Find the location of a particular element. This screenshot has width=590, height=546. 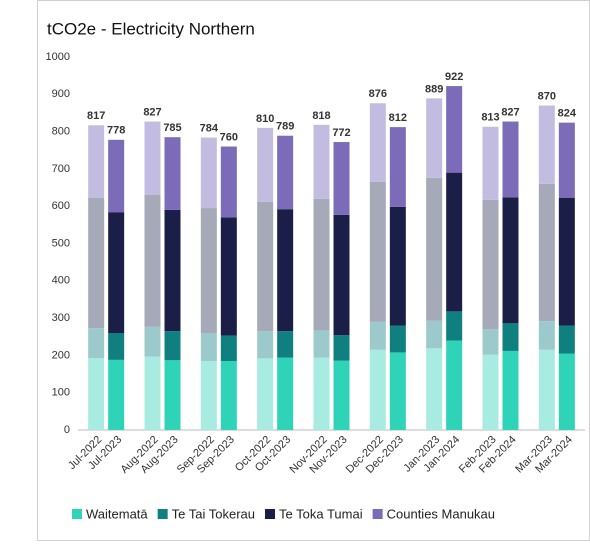

total-label: 876 is located at coordinates (378, 94).